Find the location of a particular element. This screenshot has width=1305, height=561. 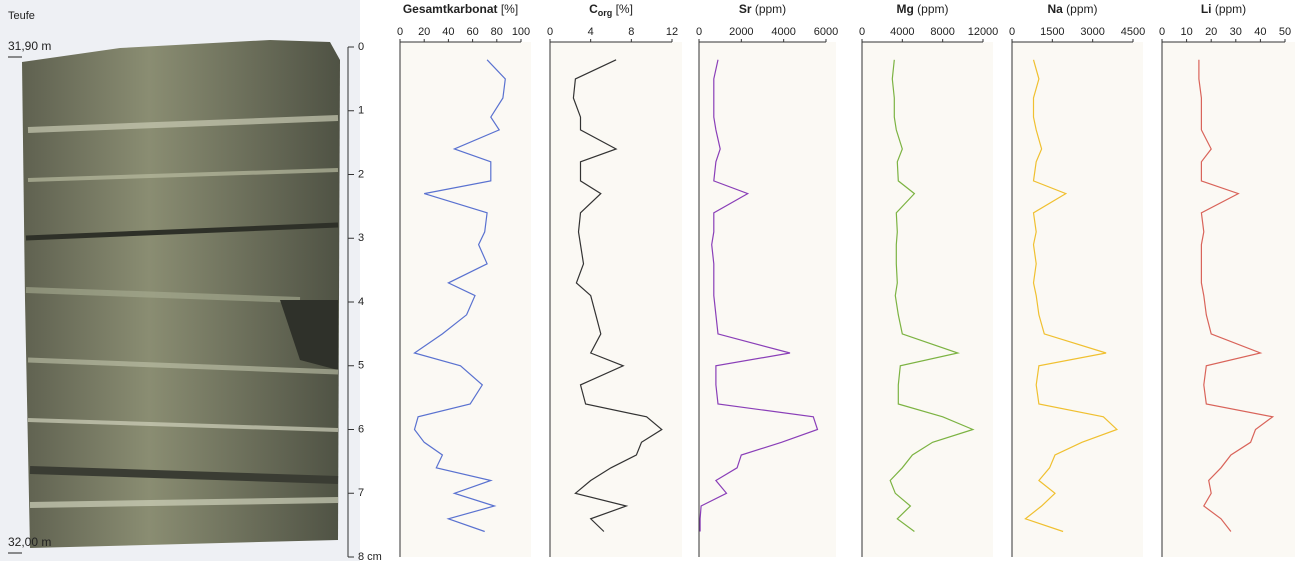

depth-tick-label: 0 is located at coordinates (361, 47).